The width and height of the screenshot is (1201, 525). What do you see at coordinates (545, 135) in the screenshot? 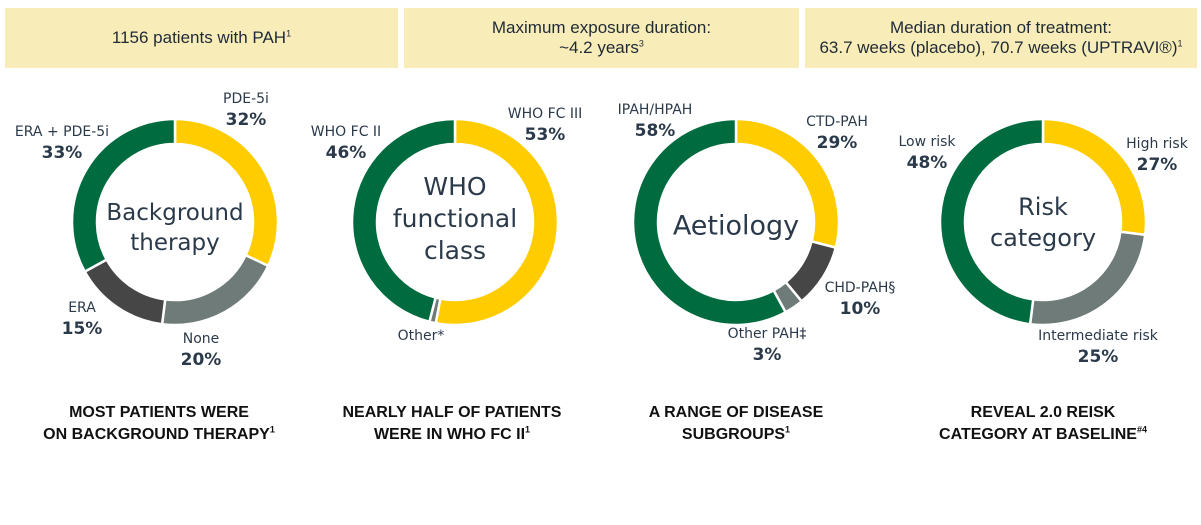
I see `slice-value-label: 53%` at bounding box center [545, 135].